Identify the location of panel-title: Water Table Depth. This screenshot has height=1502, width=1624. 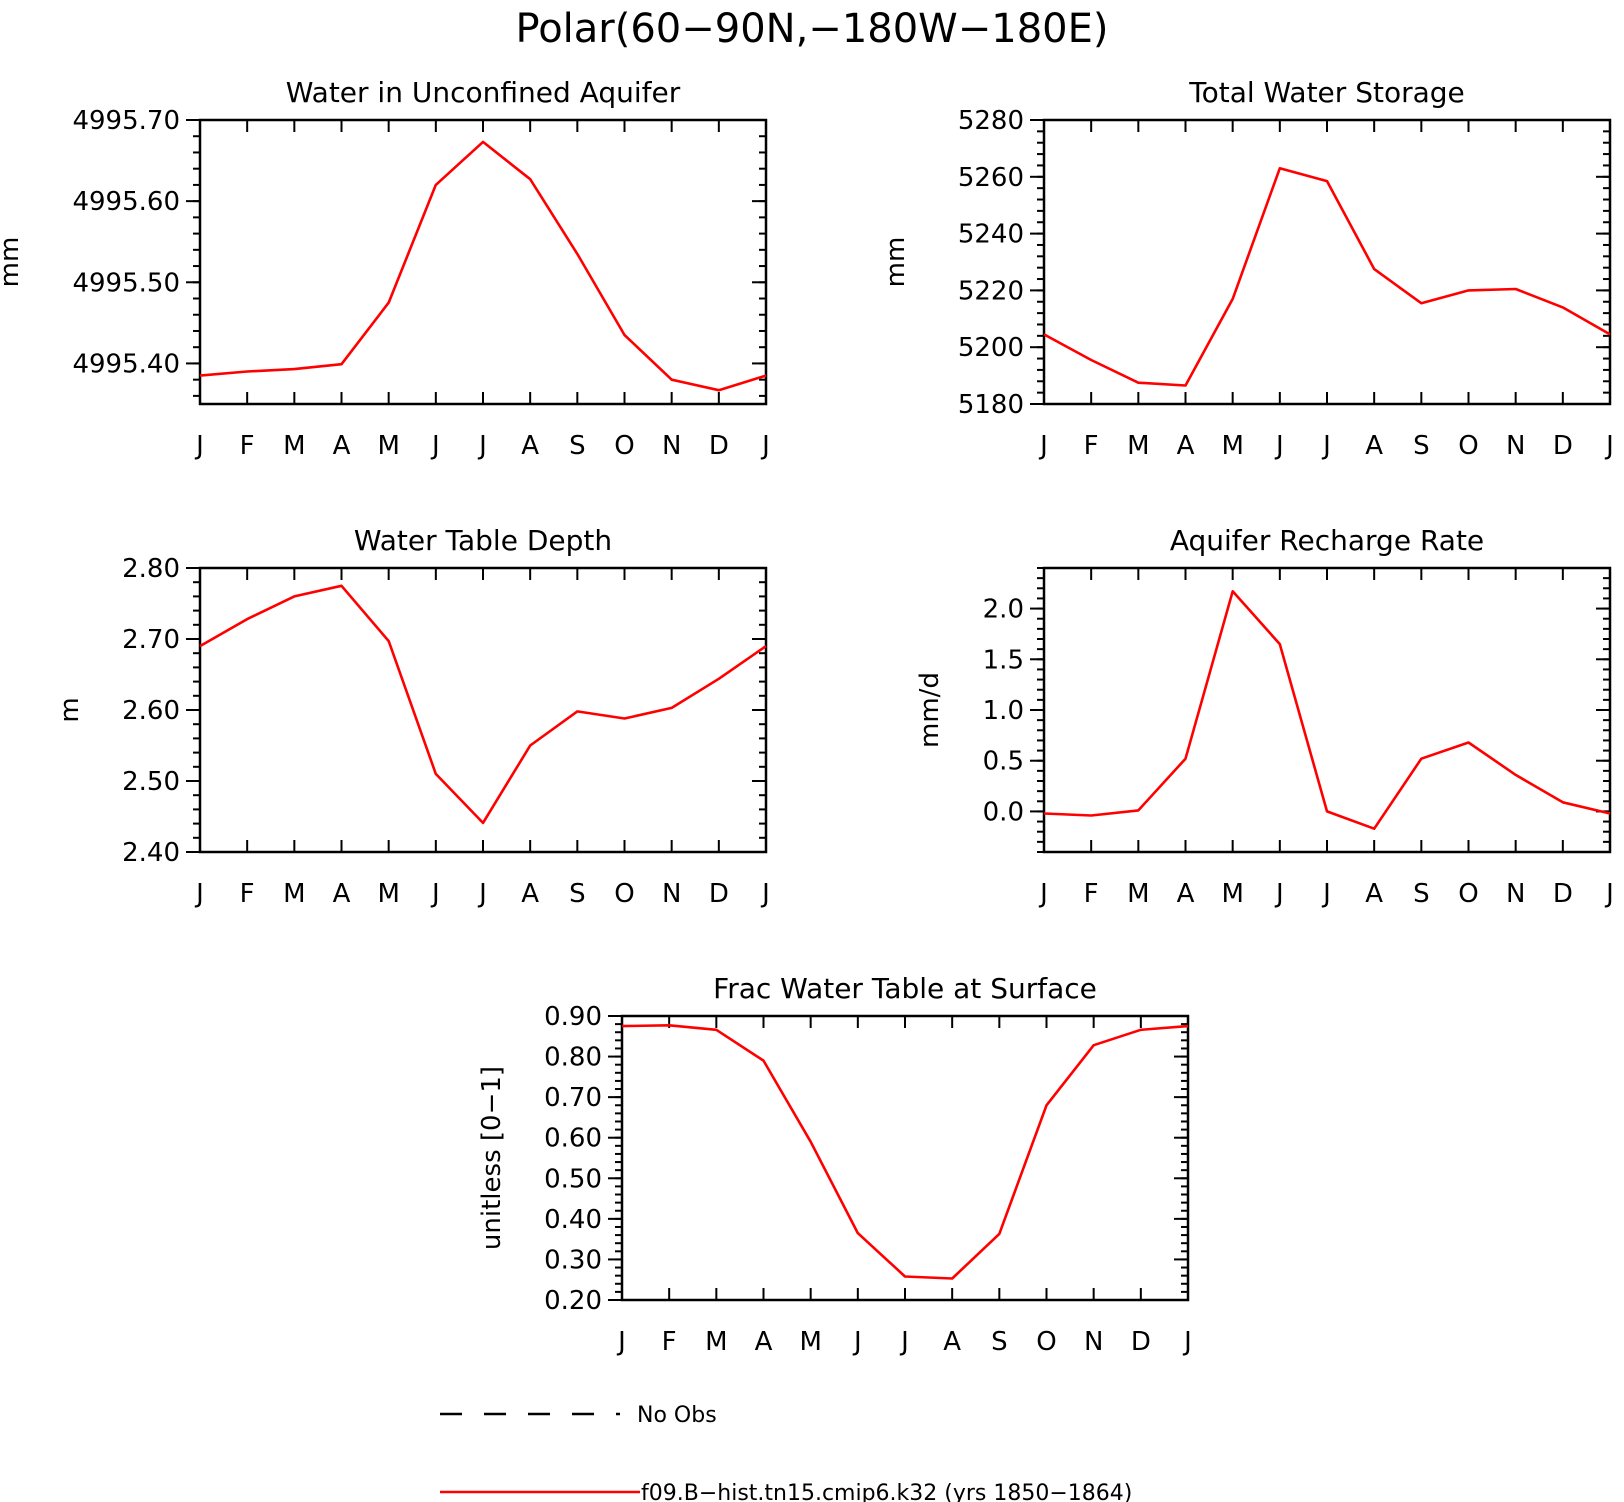
(483, 540).